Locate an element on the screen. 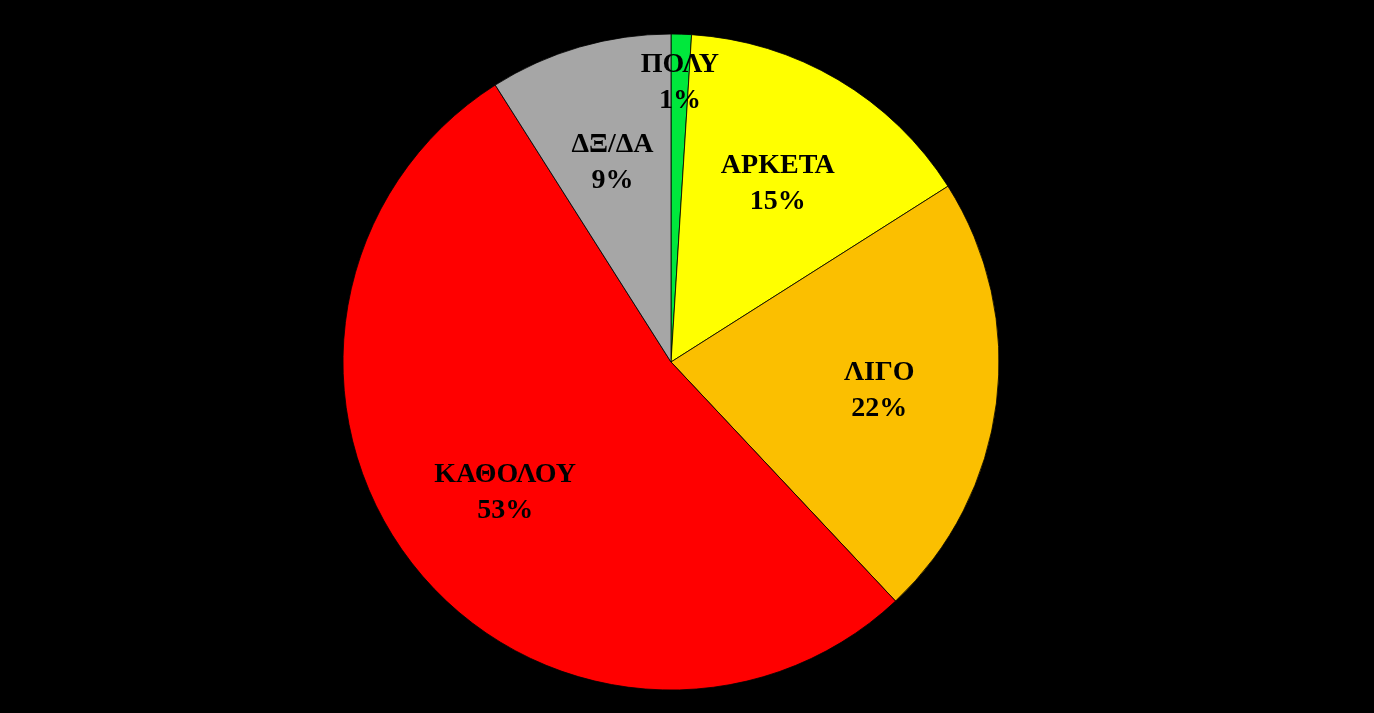 The image size is (1374, 713). slice-label: ΚΑΘΟΛΟΥ is located at coordinates (505, 473).